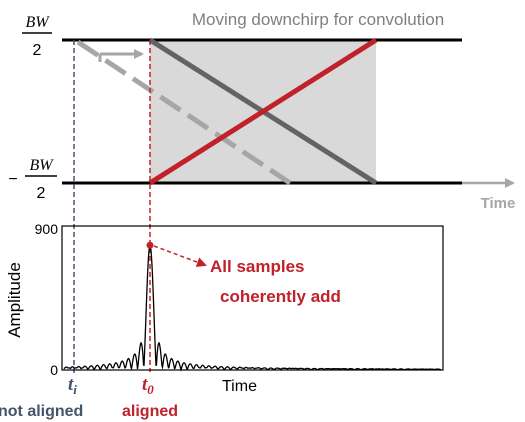 The image size is (525, 422). What do you see at coordinates (12, 179) in the screenshot?
I see `bw-bottom-sign: −` at bounding box center [12, 179].